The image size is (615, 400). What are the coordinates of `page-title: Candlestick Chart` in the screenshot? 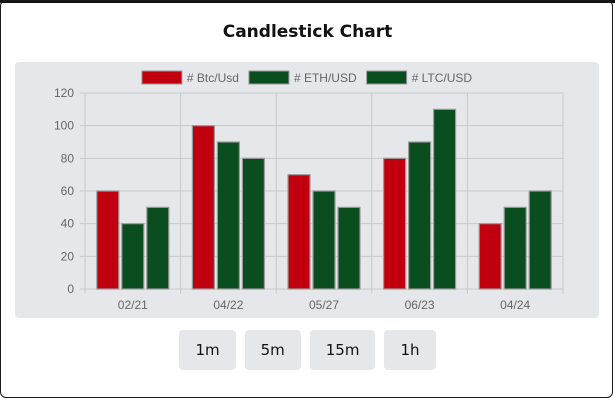 It's located at (307, 32).